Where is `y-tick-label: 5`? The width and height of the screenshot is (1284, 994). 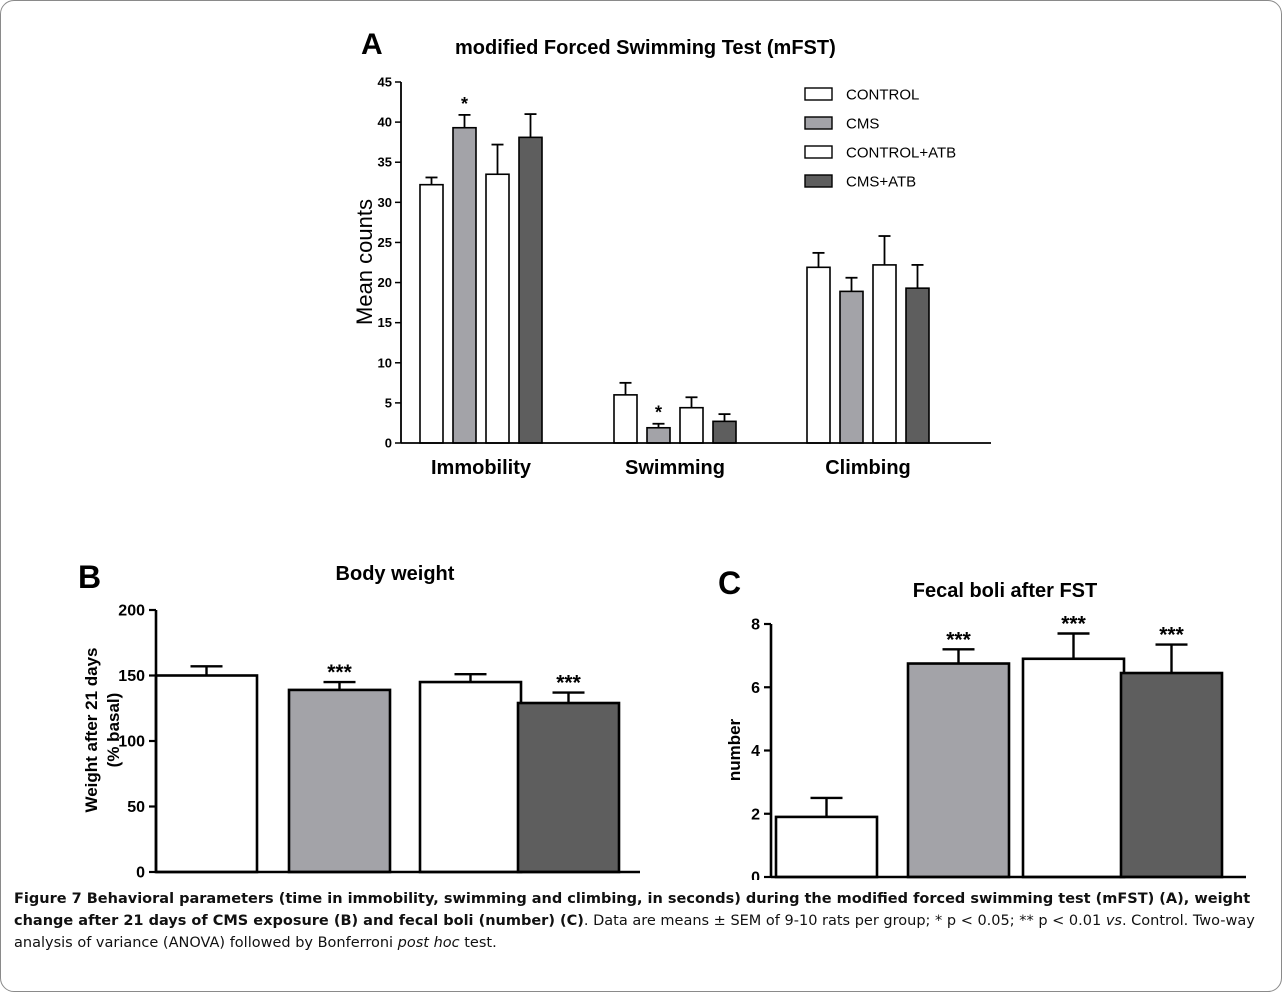
y-tick-label: 5 is located at coordinates (388, 402).